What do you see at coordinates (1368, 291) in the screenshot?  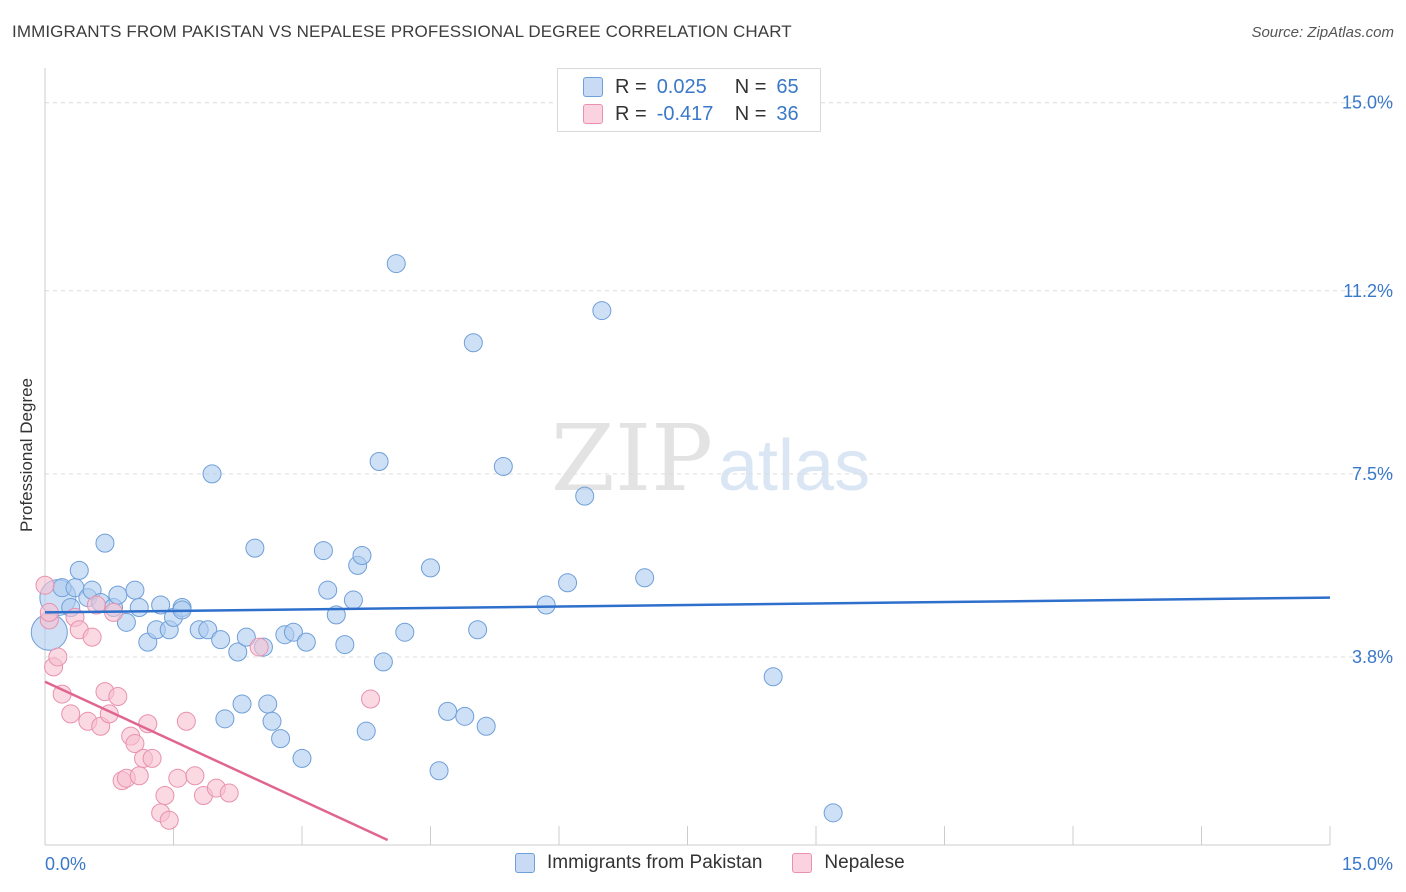 I see `y-tick-label: 11.2%` at bounding box center [1368, 291].